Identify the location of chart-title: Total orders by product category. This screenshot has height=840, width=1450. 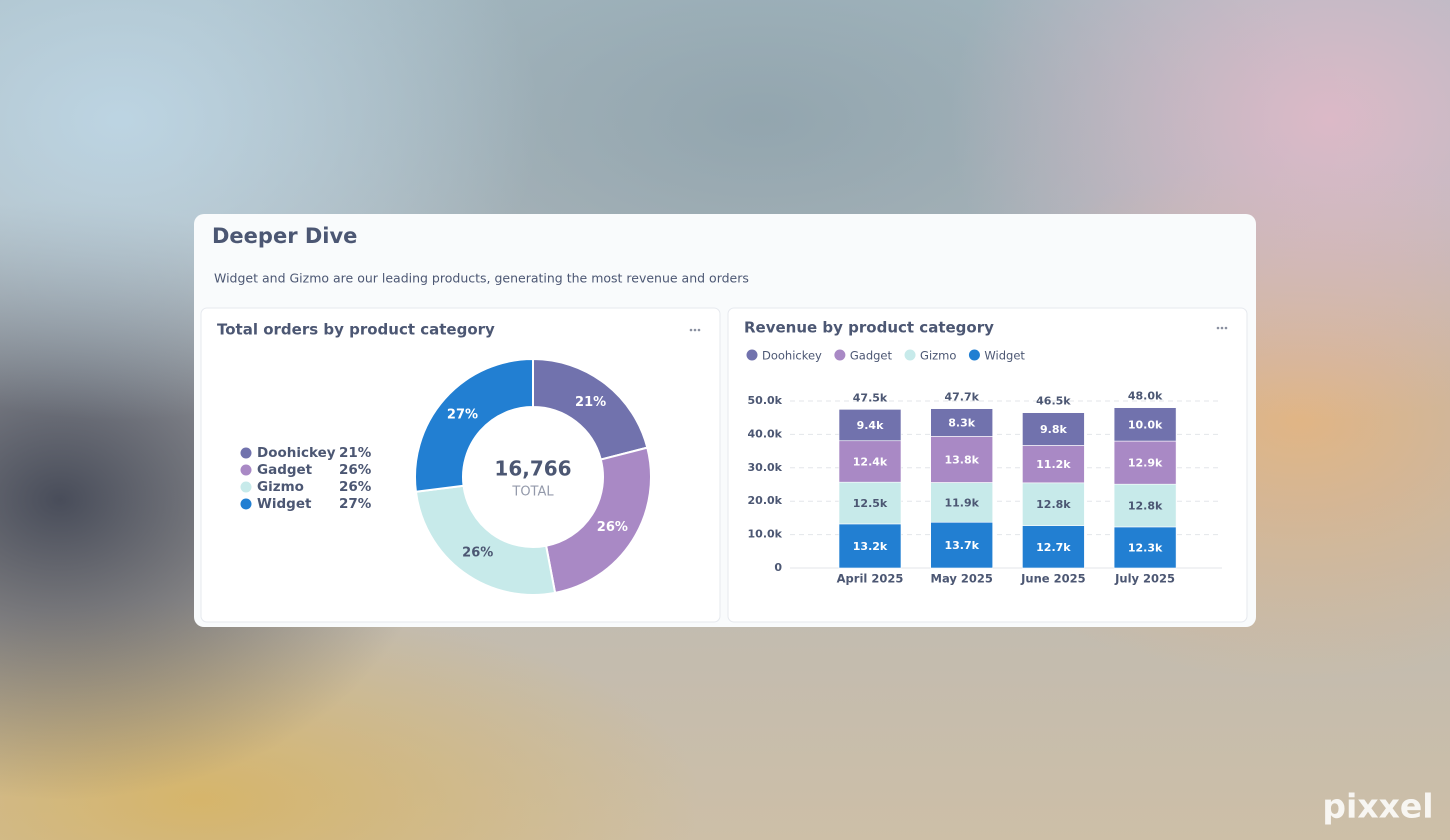
(356, 330).